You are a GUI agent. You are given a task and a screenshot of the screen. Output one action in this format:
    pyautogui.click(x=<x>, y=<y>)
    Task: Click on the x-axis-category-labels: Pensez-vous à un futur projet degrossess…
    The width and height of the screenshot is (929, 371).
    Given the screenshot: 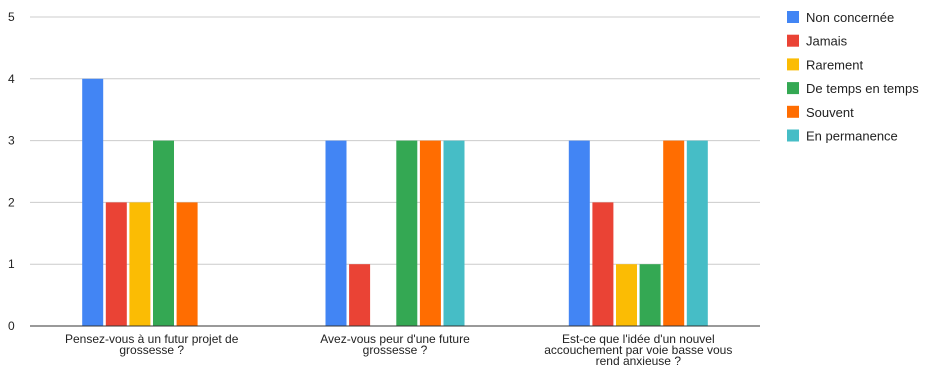 What is the action you would take?
    pyautogui.click(x=398, y=350)
    